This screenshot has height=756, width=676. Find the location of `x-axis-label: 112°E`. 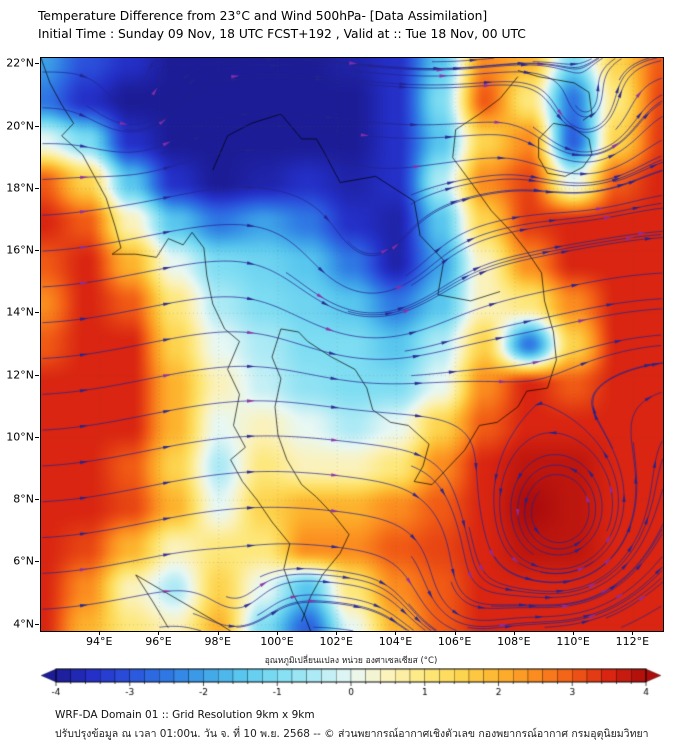

x-axis-label: 112°E is located at coordinates (632, 641).